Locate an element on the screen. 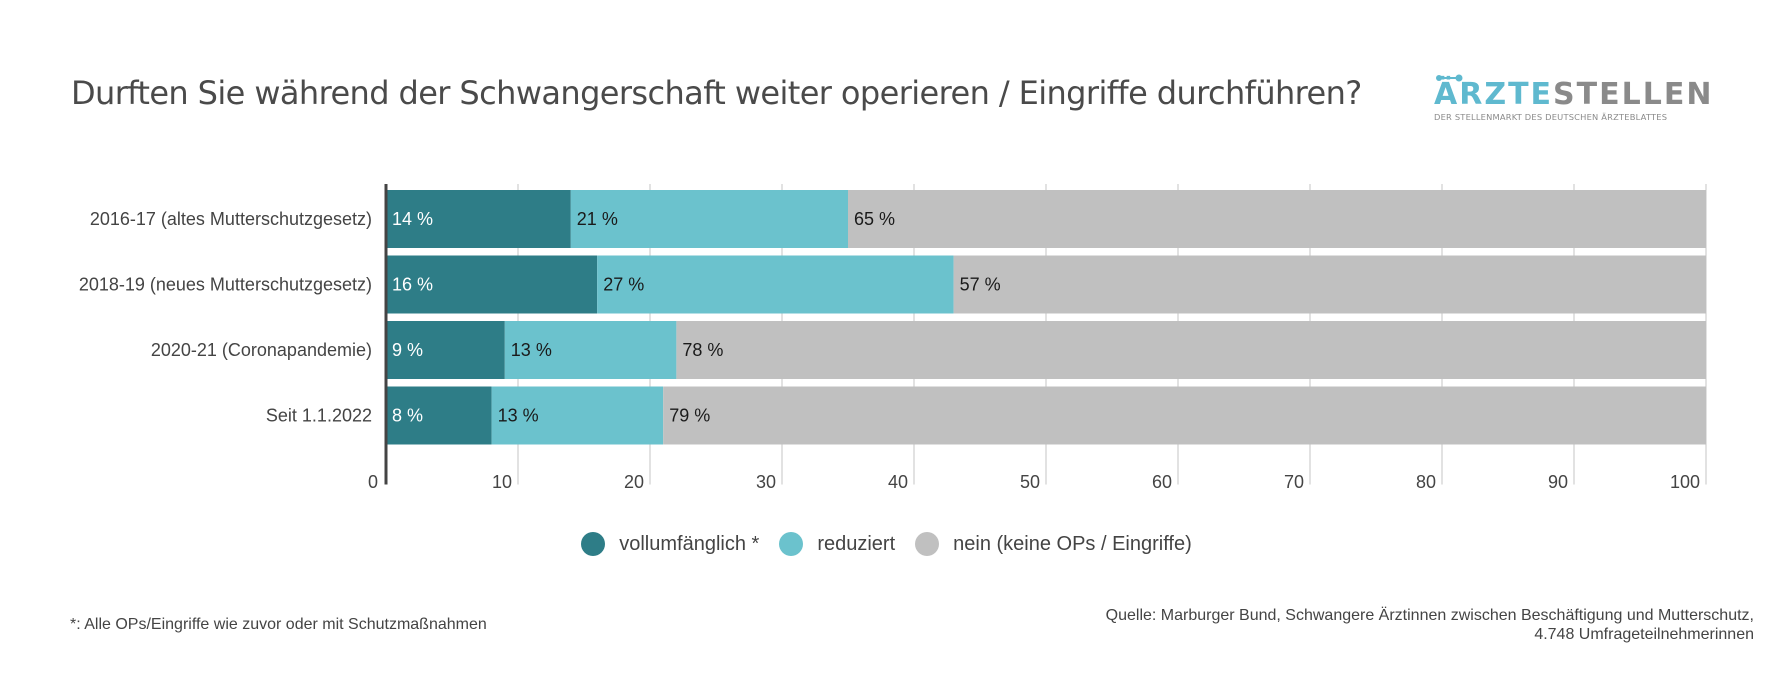  bar-value-label: 78 % is located at coordinates (702, 350).